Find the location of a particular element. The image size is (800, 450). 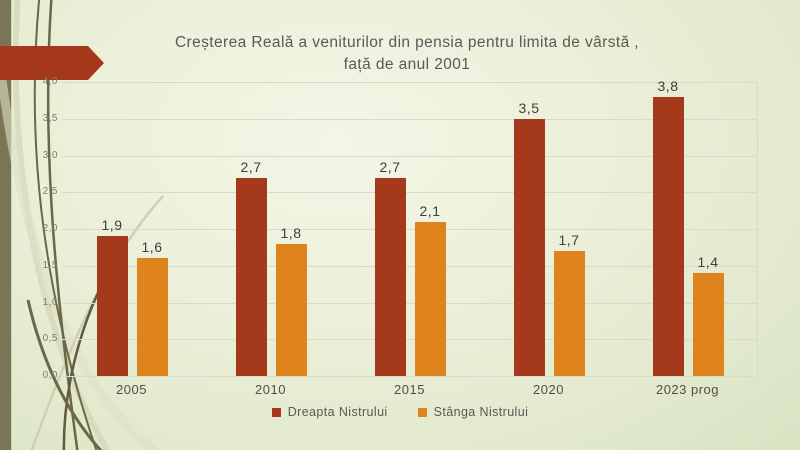

bar-2023 prog-Stânga Nistrului is located at coordinates (708, 324).